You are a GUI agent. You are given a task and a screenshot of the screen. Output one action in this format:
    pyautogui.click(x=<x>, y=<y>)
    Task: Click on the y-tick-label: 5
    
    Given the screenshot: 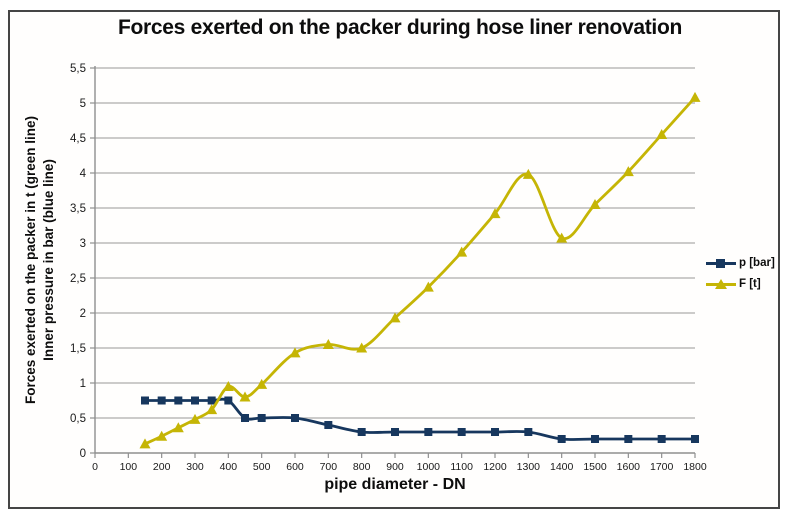 What is the action you would take?
    pyautogui.click(x=83, y=104)
    